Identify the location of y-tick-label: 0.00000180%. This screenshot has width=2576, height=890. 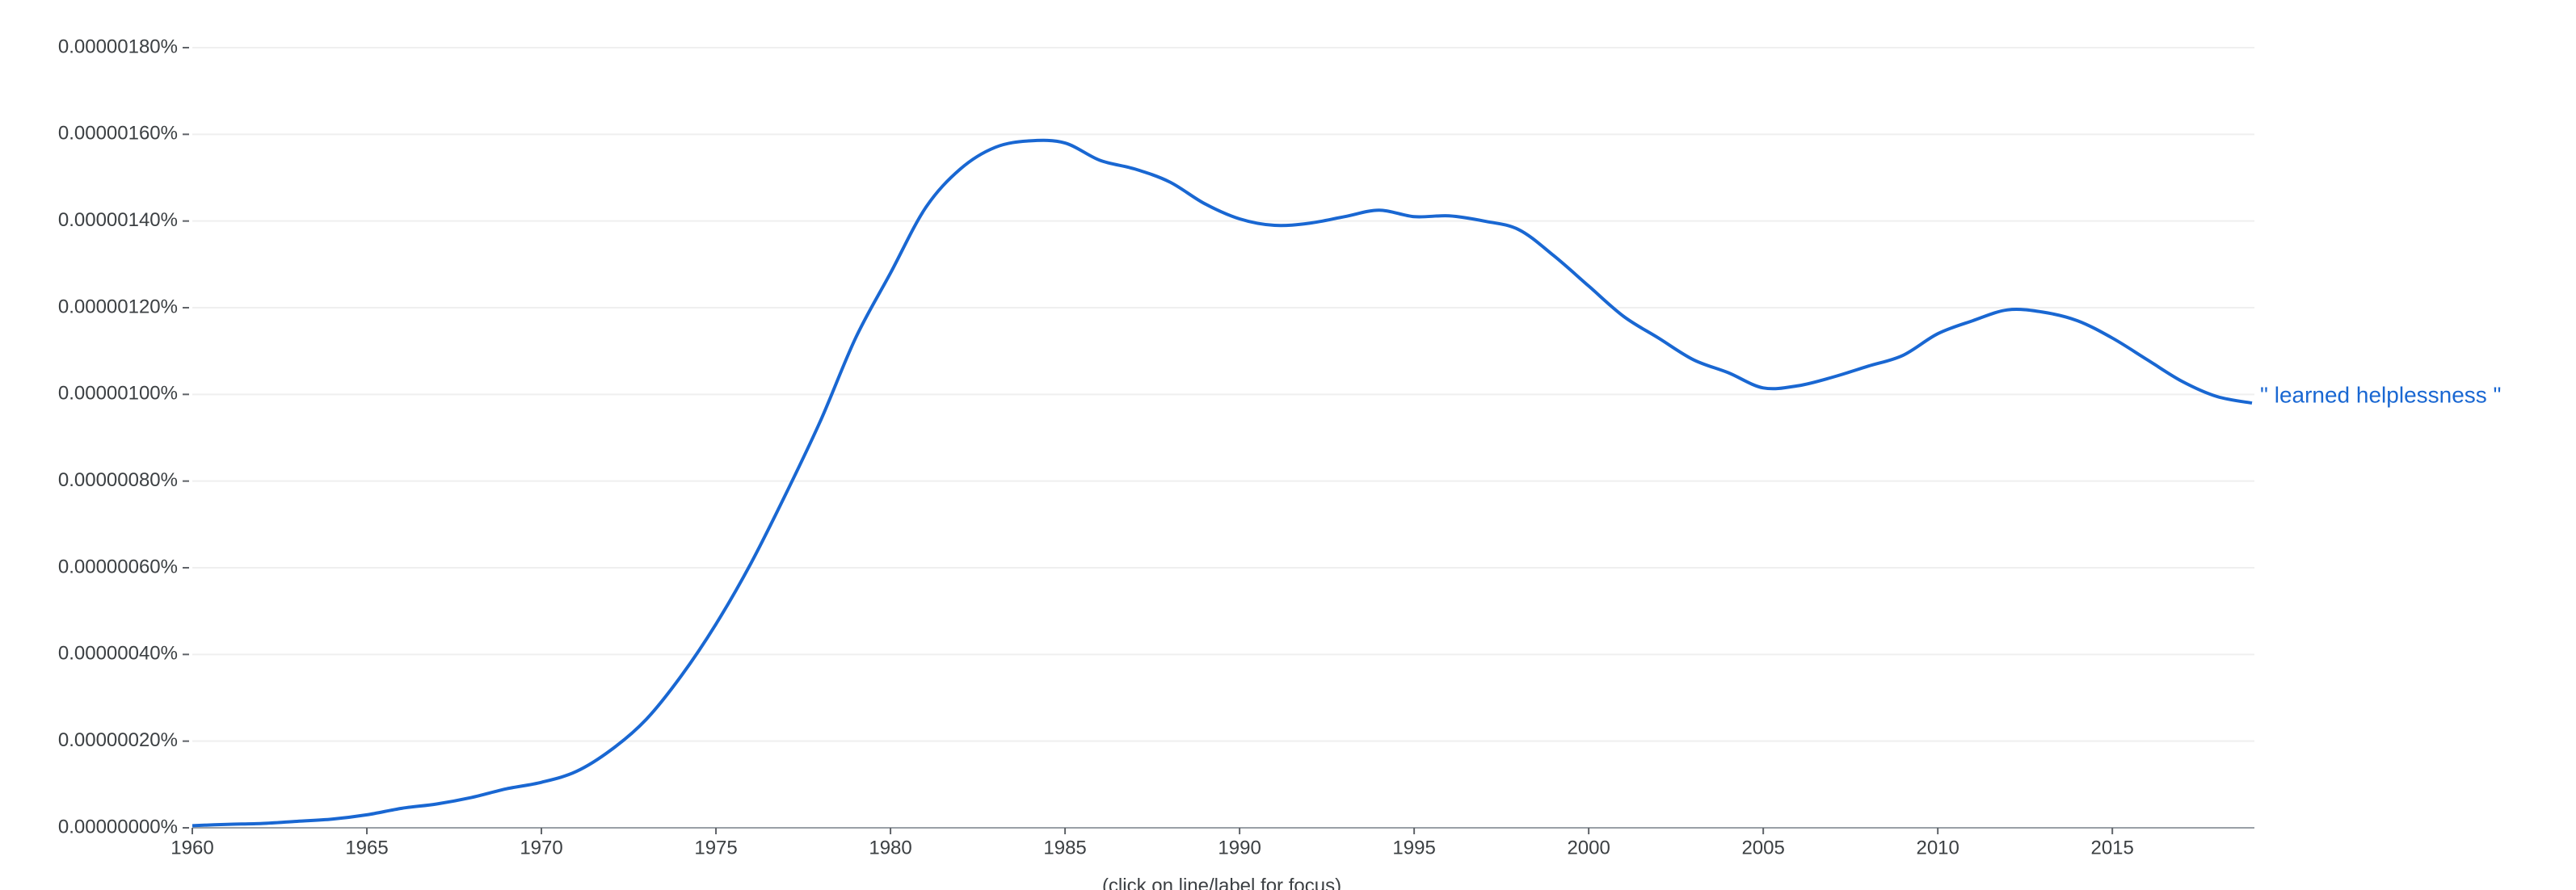
(118, 46).